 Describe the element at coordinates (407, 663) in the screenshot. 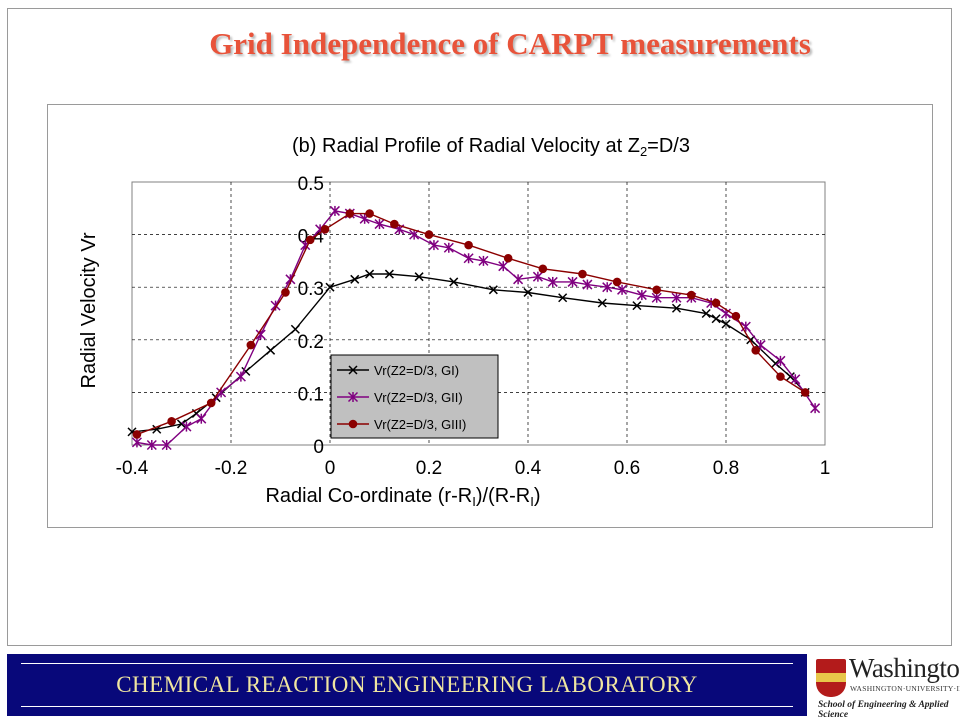

I see `footer-top-rule` at that location.